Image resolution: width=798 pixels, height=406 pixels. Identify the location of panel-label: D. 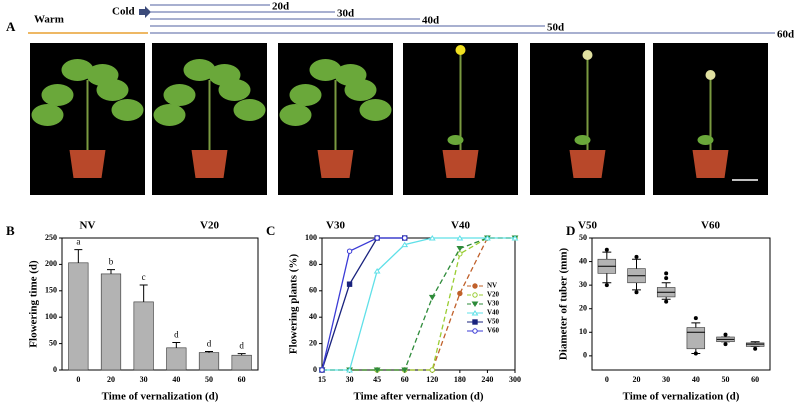
(570, 230).